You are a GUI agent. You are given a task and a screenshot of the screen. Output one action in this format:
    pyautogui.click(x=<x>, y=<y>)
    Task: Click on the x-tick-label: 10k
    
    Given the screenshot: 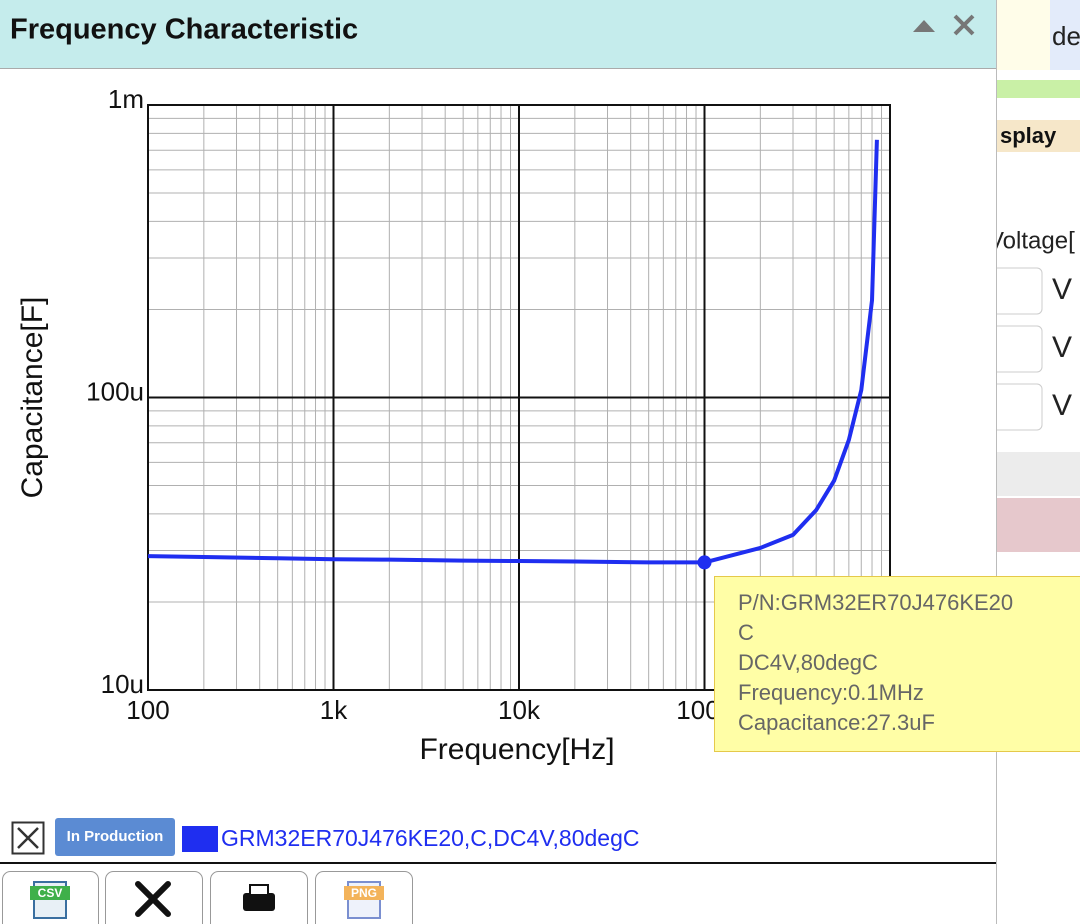 What is the action you would take?
    pyautogui.click(x=519, y=710)
    